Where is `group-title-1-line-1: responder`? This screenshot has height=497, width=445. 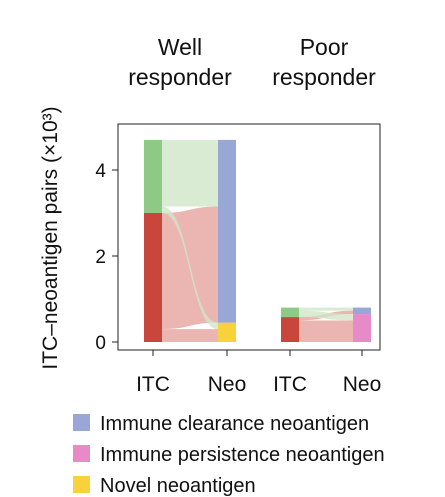 group-title-1-line-1: responder is located at coordinates (324, 77).